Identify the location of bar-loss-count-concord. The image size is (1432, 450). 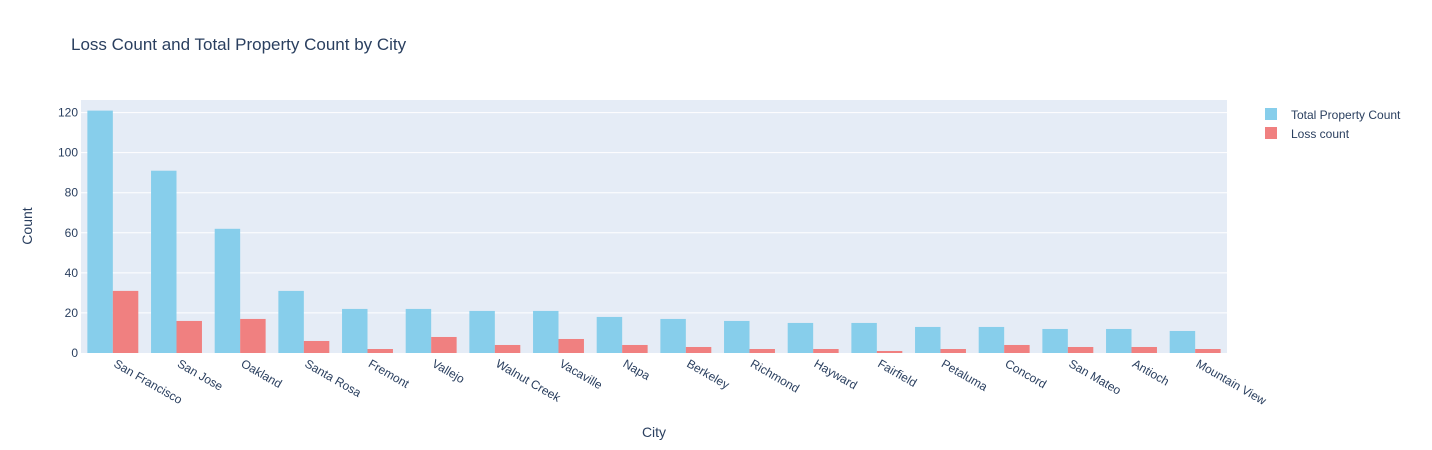
(1017, 348).